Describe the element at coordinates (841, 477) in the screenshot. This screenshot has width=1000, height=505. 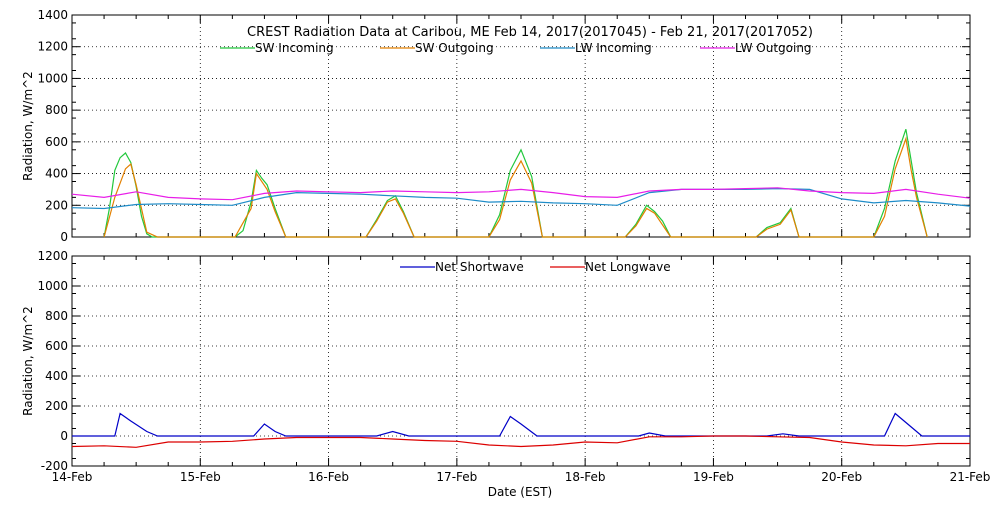
I see `x-tick-label: 20-Feb` at that location.